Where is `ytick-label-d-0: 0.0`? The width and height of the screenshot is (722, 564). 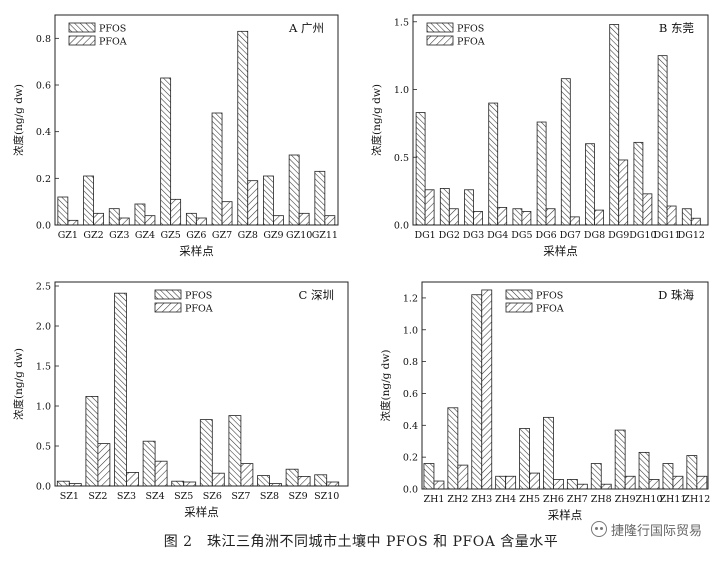
ytick-label-d-0: 0.0 is located at coordinates (410, 490).